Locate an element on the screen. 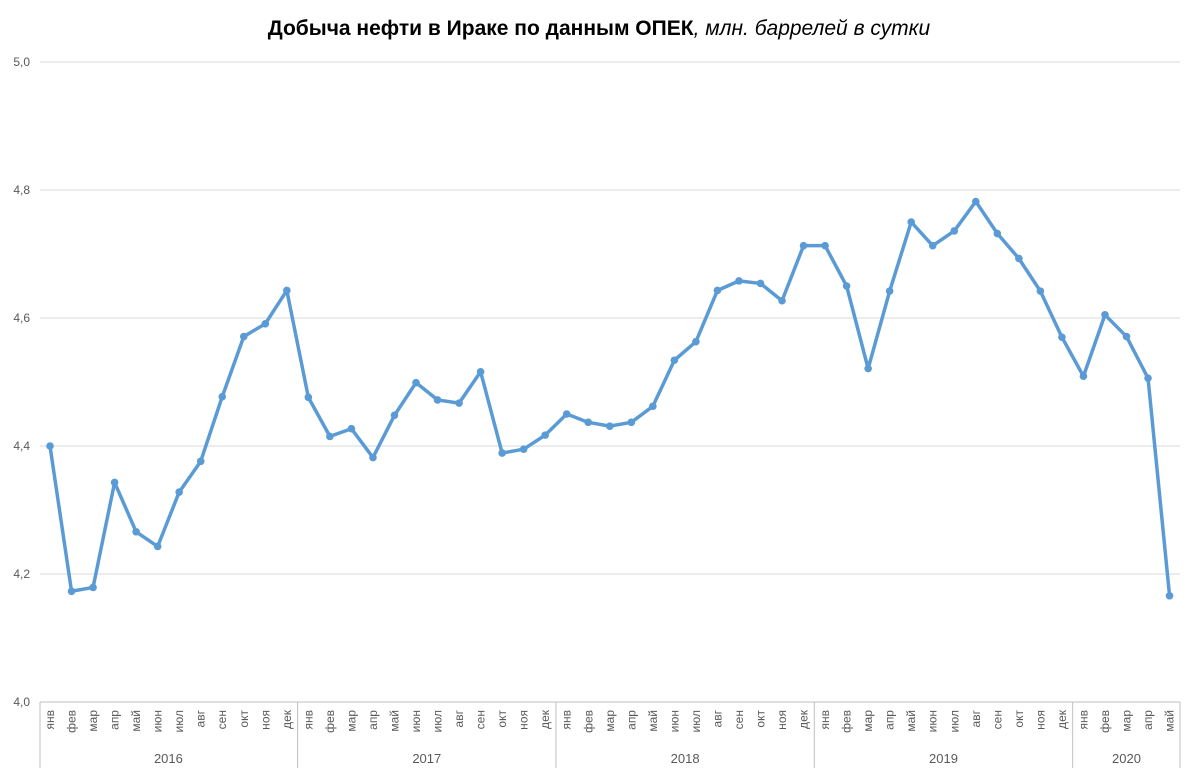 This screenshot has width=1199, height=778. year-label: 2020 is located at coordinates (1126, 758).